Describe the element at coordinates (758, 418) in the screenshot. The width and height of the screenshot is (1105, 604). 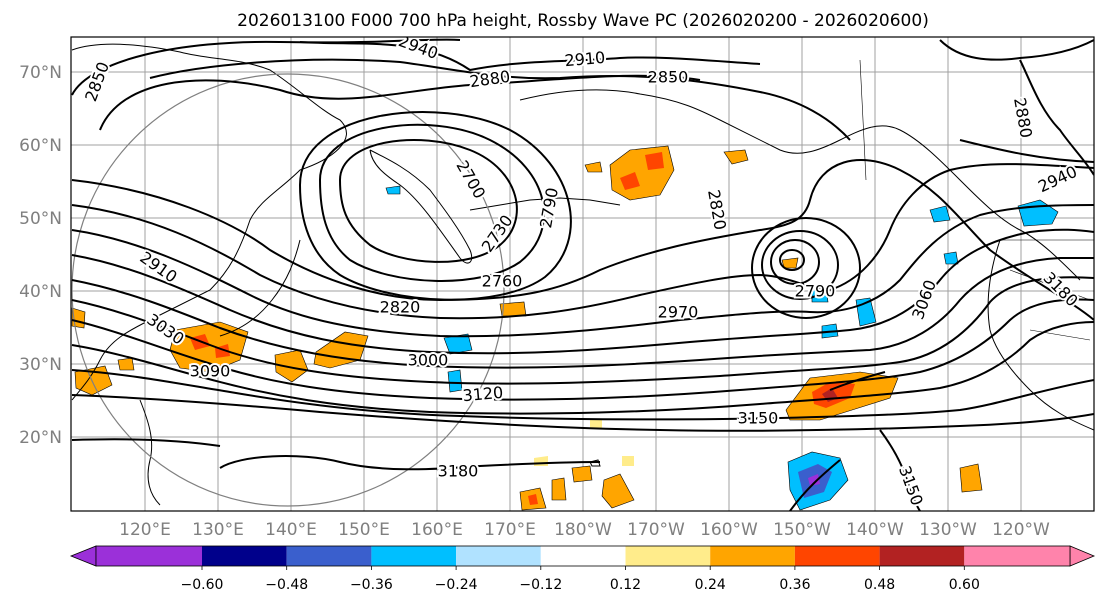
I see `contour-label: 3150` at that location.